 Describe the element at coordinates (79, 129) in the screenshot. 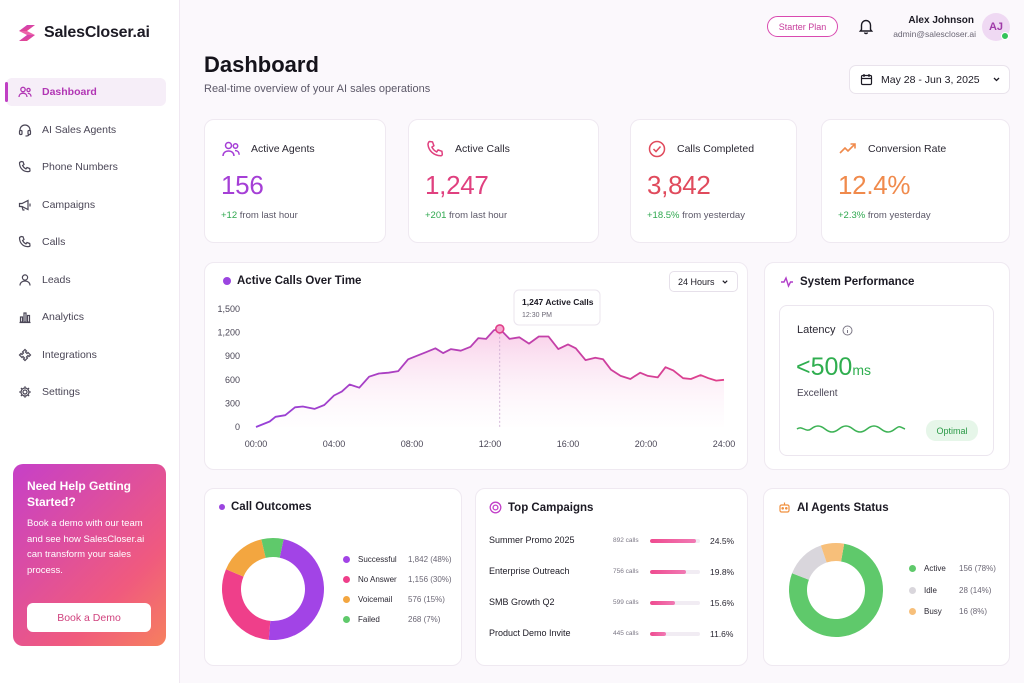

I see `sidebar-item-label: AI Sales Agents` at that location.